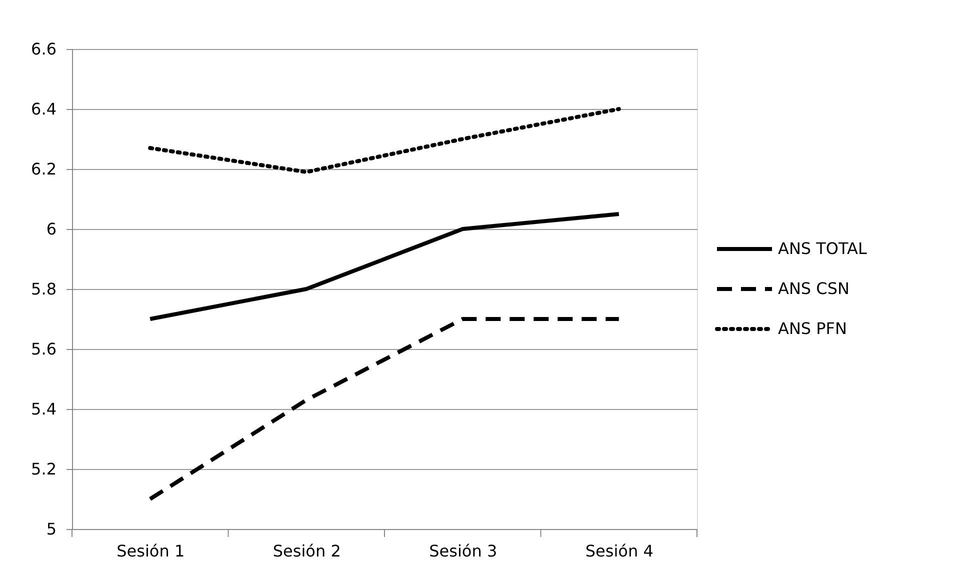 This screenshot has width=957, height=582. I want to click on y-tick-label: 6.4, so click(43, 109).